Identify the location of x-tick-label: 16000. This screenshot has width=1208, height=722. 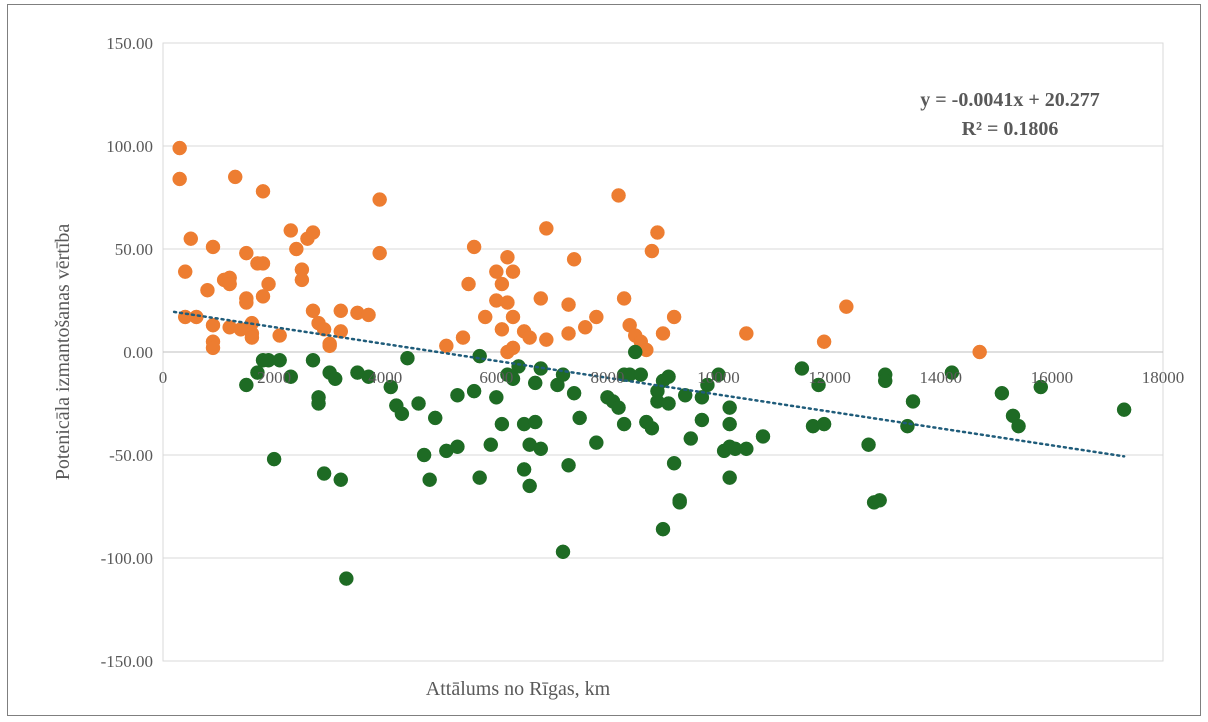
(1052, 377).